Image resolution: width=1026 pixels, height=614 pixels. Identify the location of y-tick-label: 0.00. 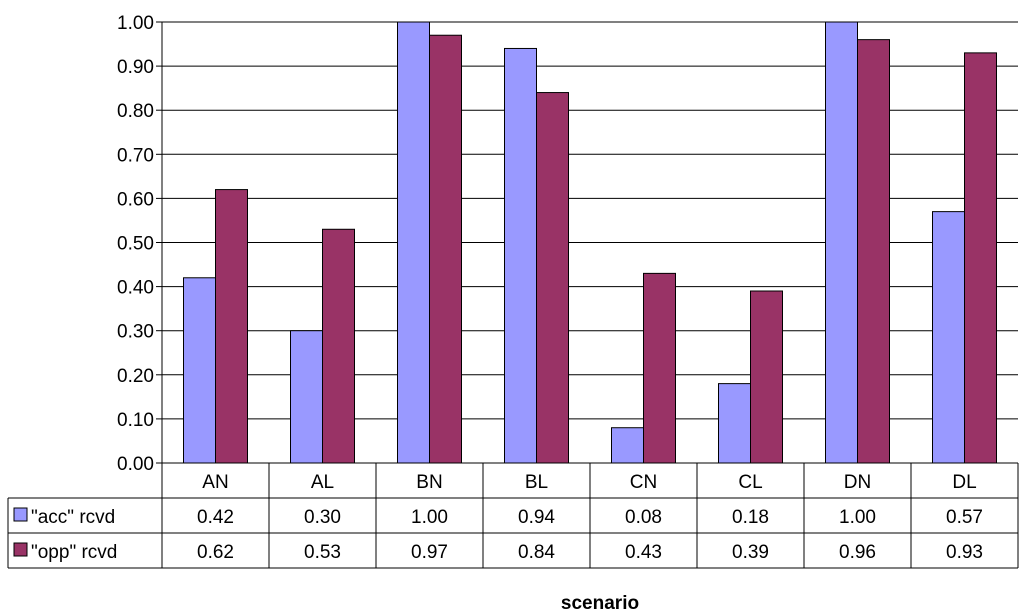
(135, 464).